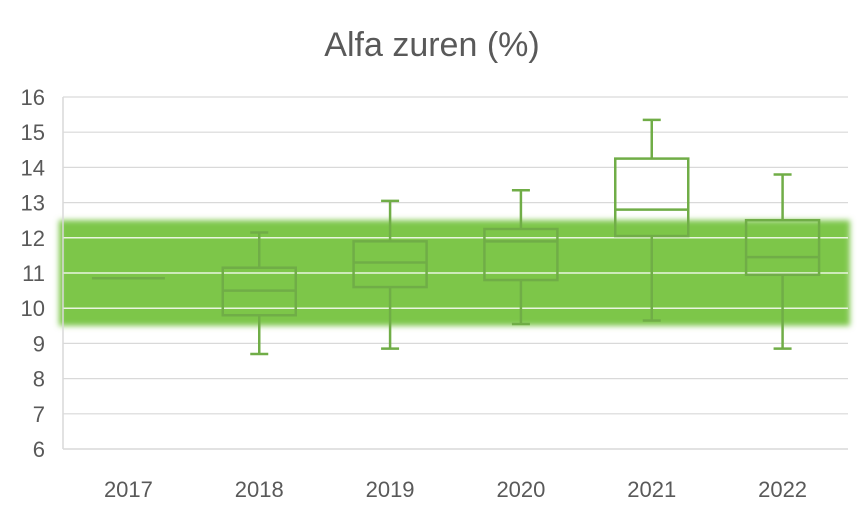  What do you see at coordinates (33, 308) in the screenshot?
I see `y-tick-label-10: 10` at bounding box center [33, 308].